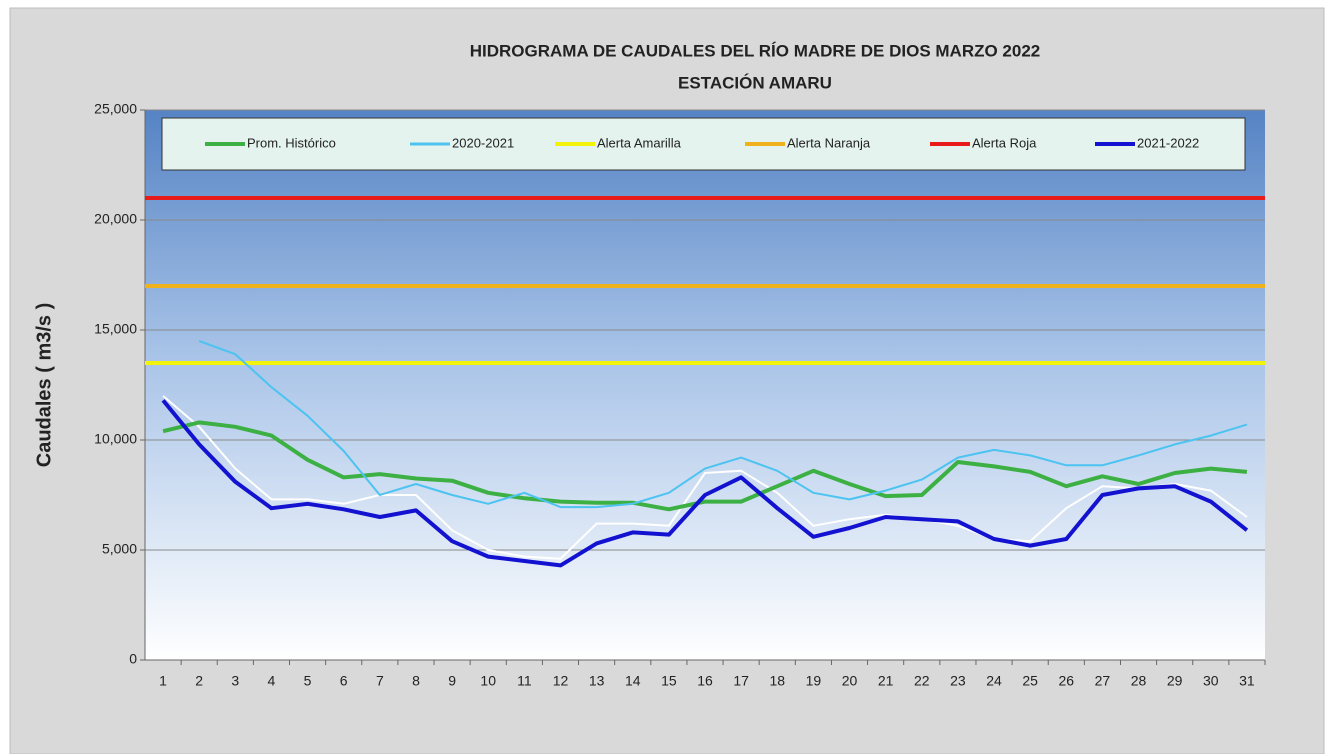 The image size is (1334, 754). Describe the element at coordinates (1211, 681) in the screenshot. I see `x-tick-label: 30` at that location.